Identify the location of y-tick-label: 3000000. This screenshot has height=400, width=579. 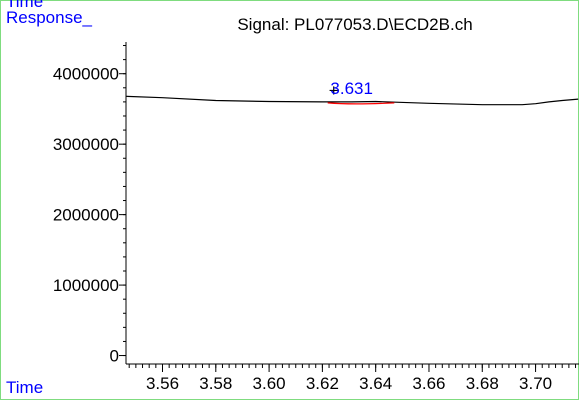
(86, 144).